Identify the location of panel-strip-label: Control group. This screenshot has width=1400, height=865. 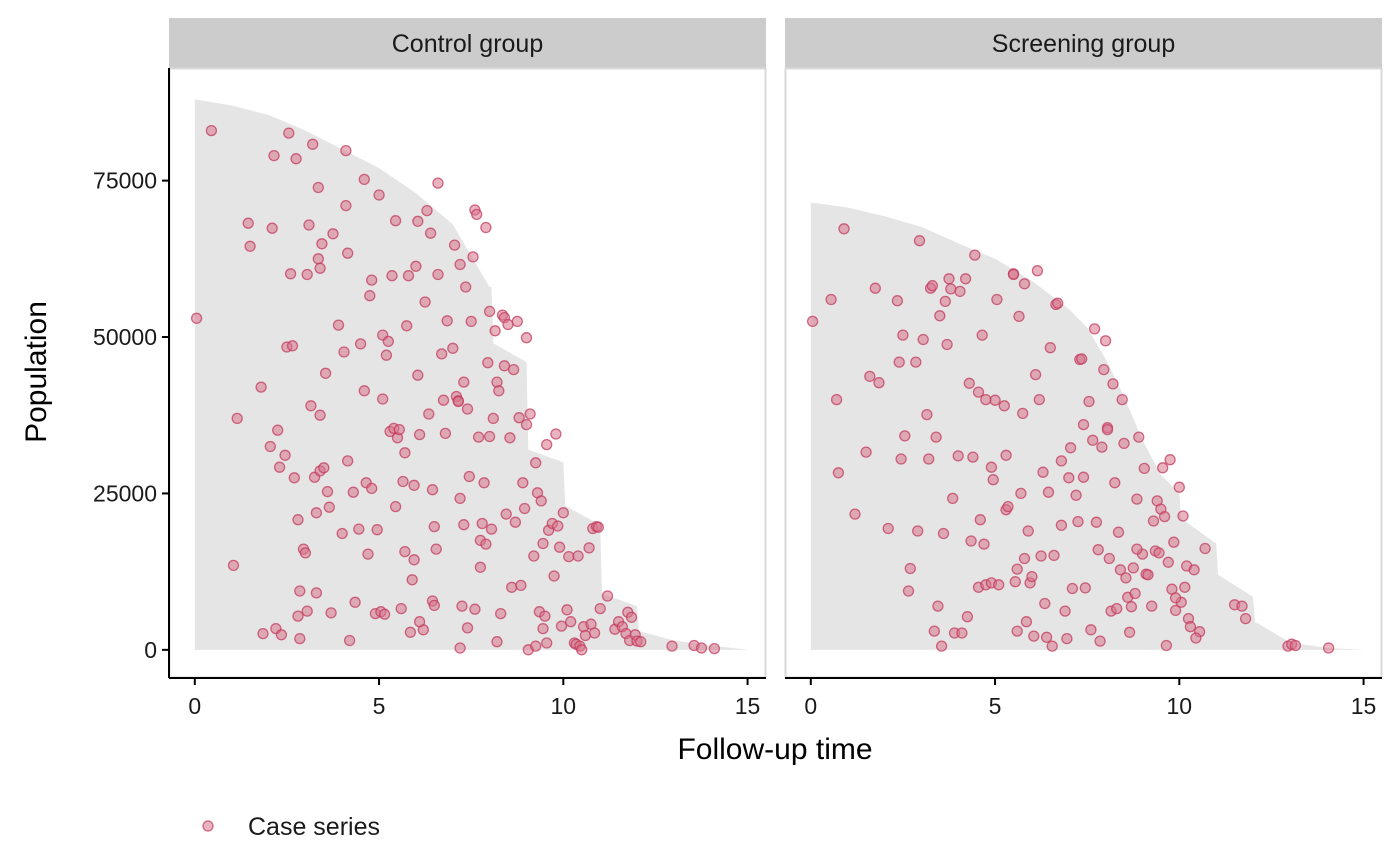
(467, 44).